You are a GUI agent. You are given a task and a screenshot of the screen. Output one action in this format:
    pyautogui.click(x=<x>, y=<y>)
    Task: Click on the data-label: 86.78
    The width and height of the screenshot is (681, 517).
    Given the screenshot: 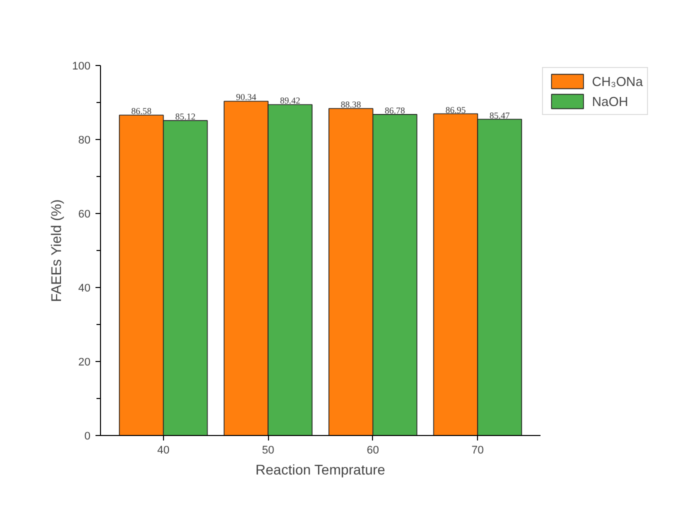 What is the action you would take?
    pyautogui.click(x=395, y=110)
    